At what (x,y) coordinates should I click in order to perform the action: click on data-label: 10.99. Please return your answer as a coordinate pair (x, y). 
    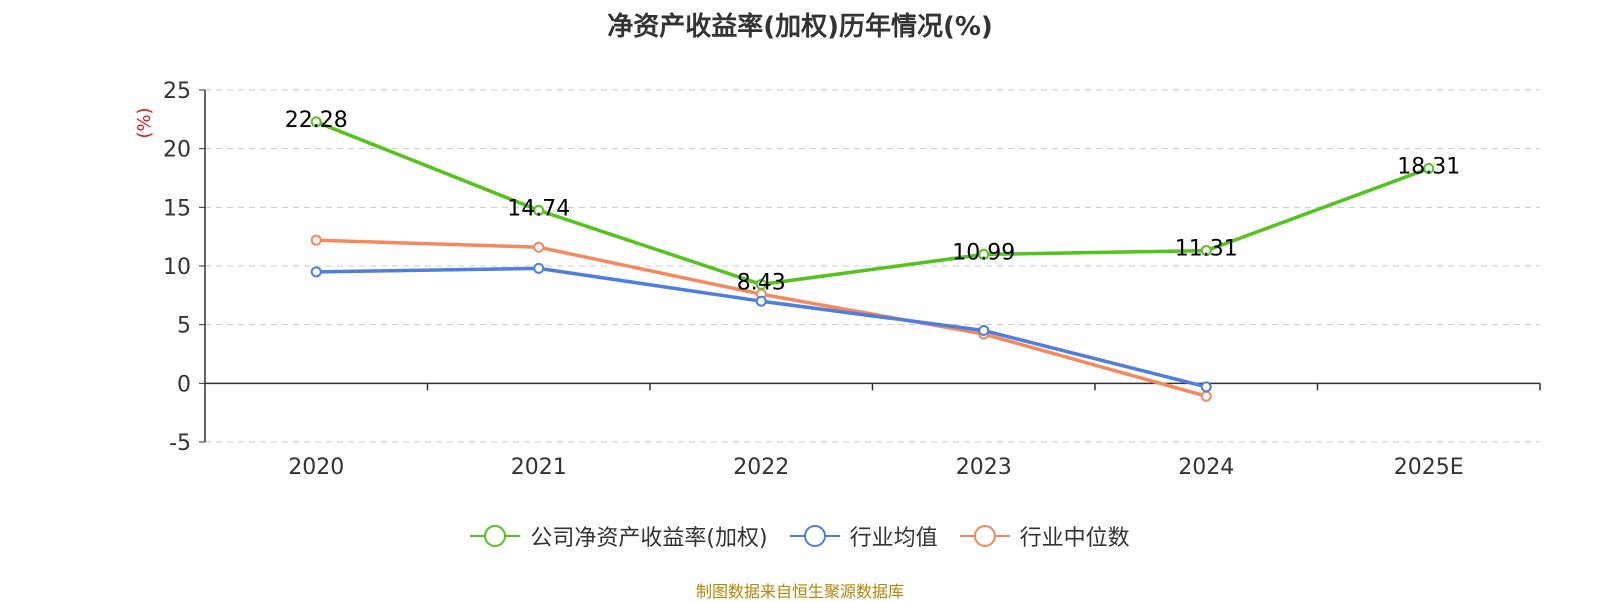
    Looking at the image, I should click on (983, 252).